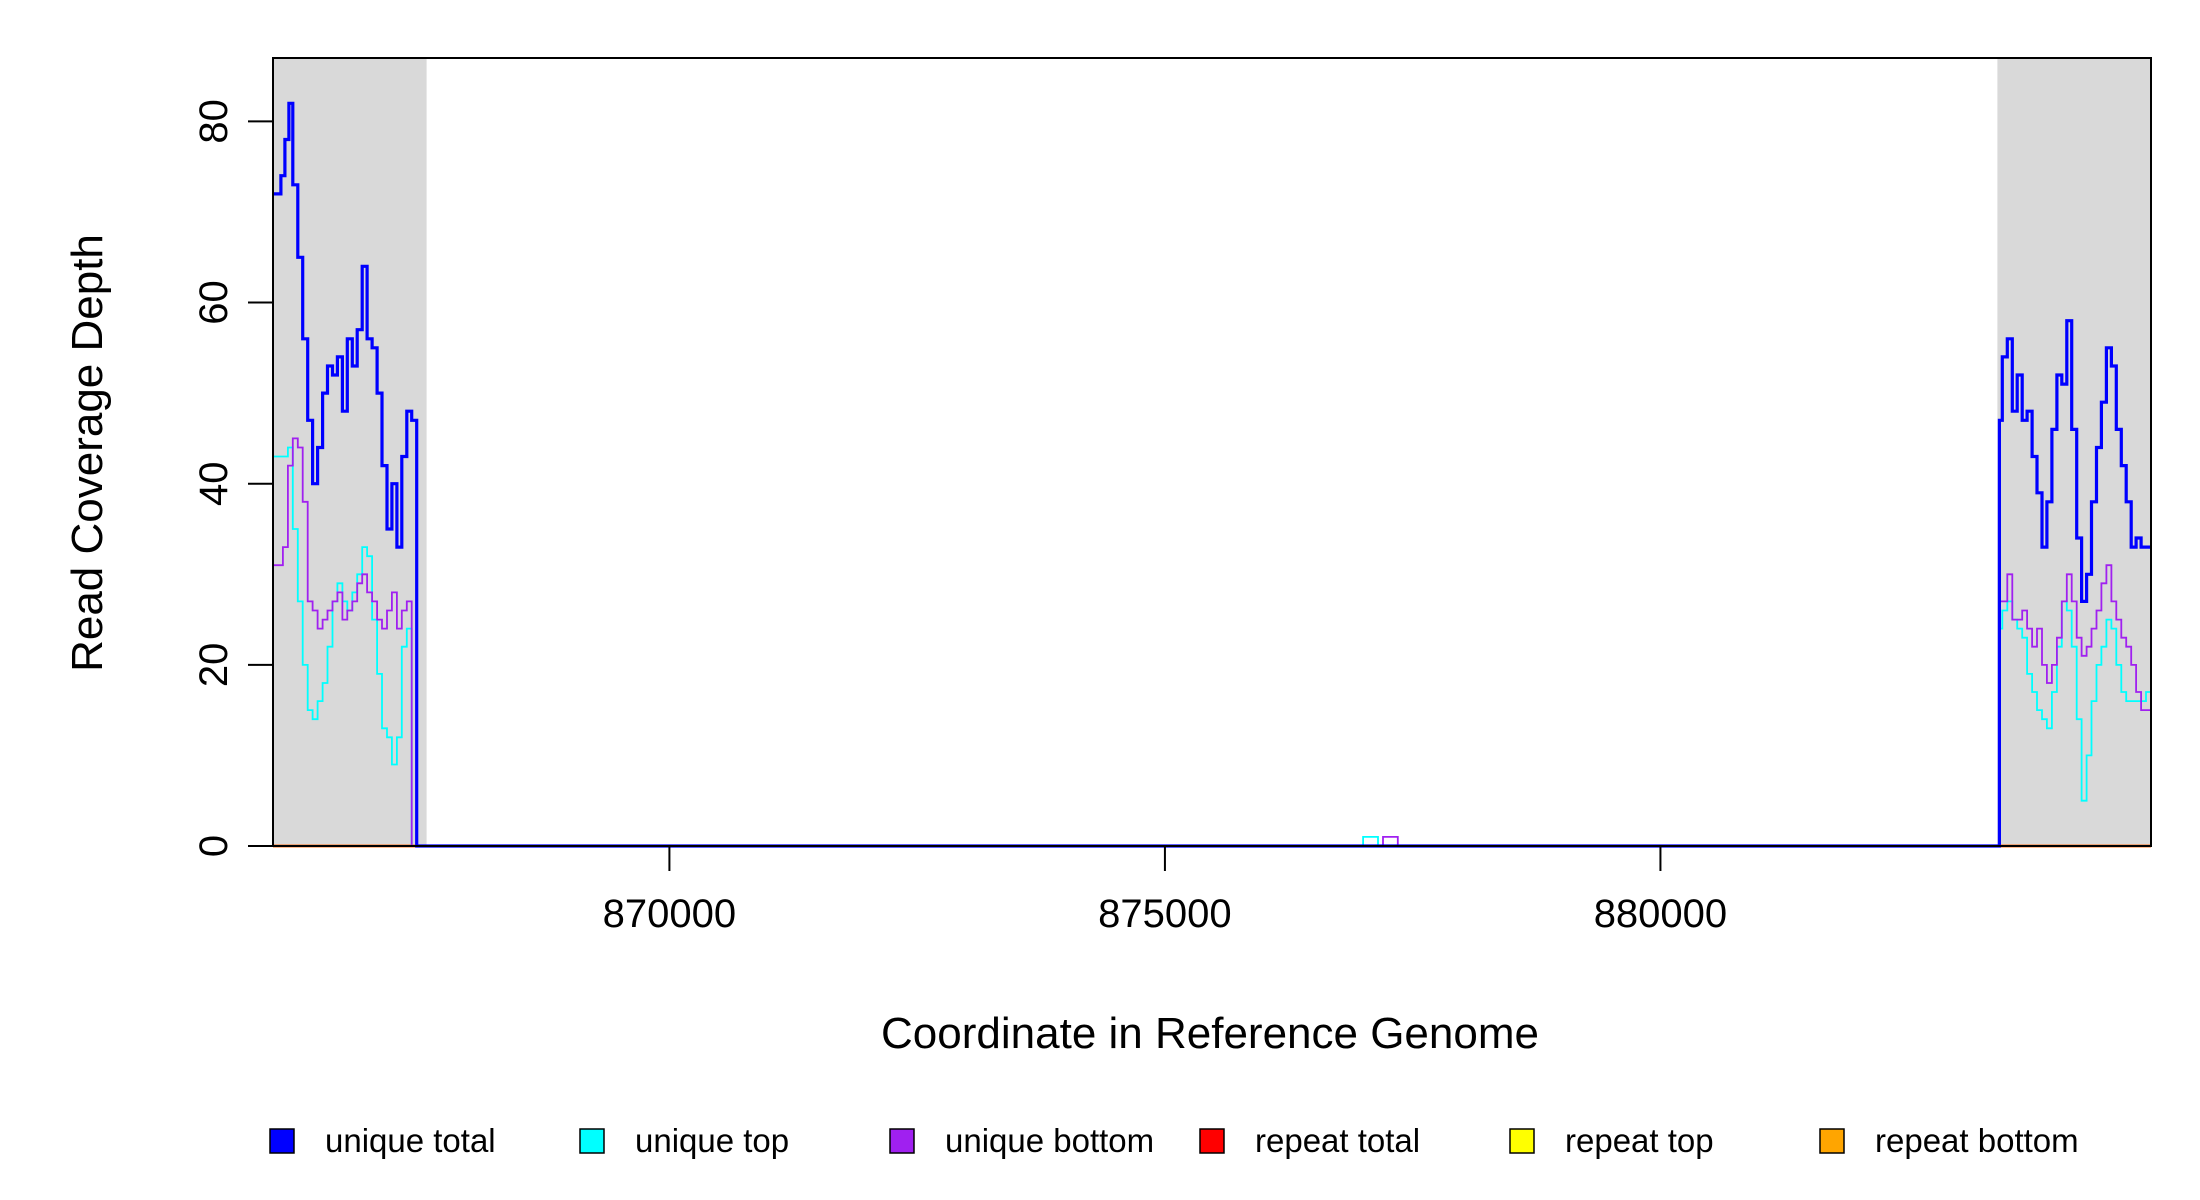 This screenshot has height=1200, width=2200. I want to click on legend-label-5: repeat bottom, so click(1977, 1140).